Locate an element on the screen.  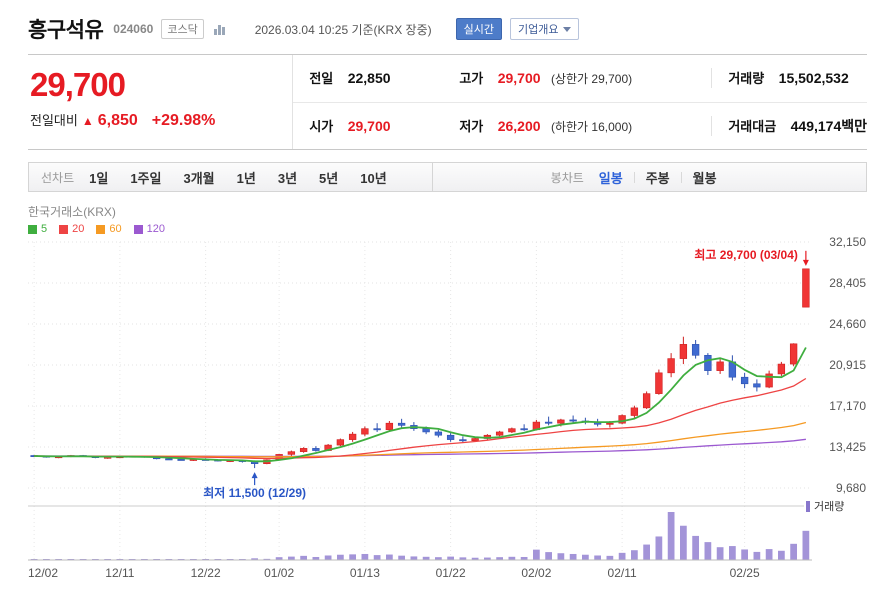
ma-legend: 5 20 60 120 is located at coordinates (96, 229).